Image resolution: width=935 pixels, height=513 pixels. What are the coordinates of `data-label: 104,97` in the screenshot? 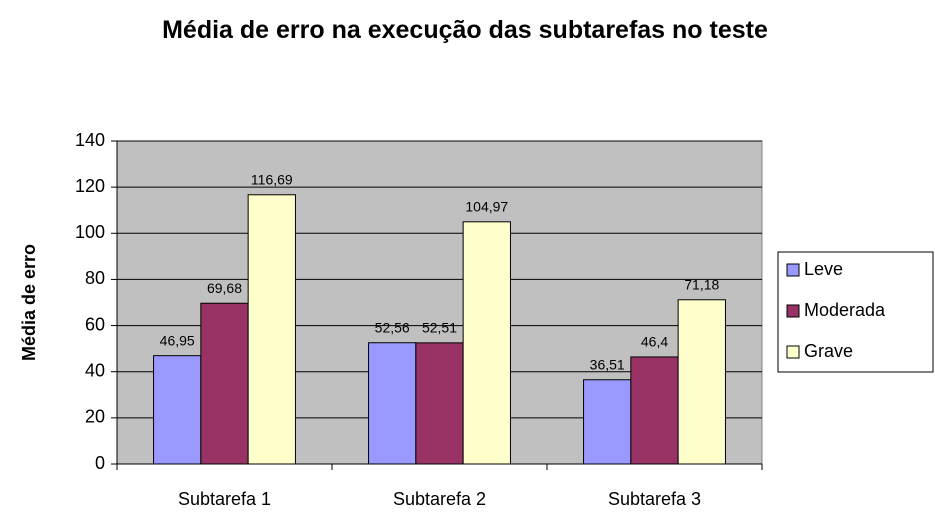 It's located at (486, 207).